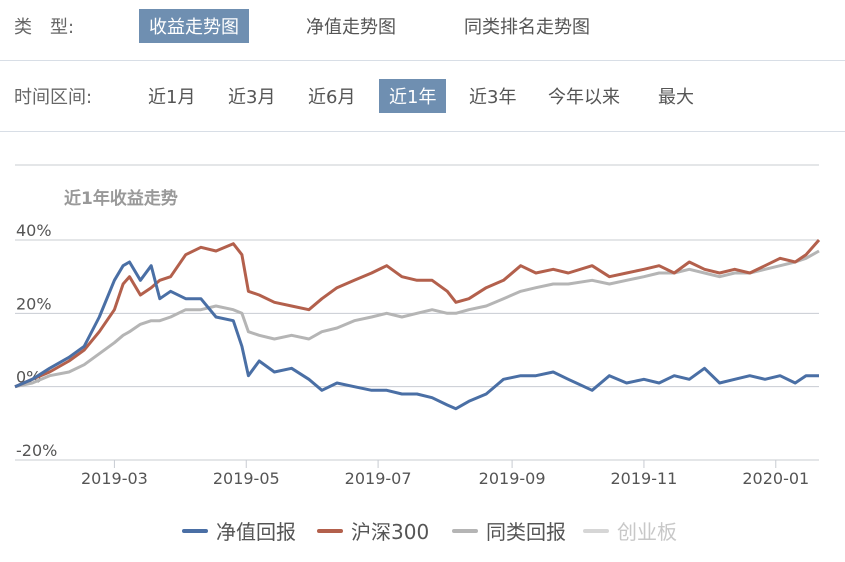 The width and height of the screenshot is (845, 562). I want to click on tab-range-6m: 近6月, so click(332, 97).